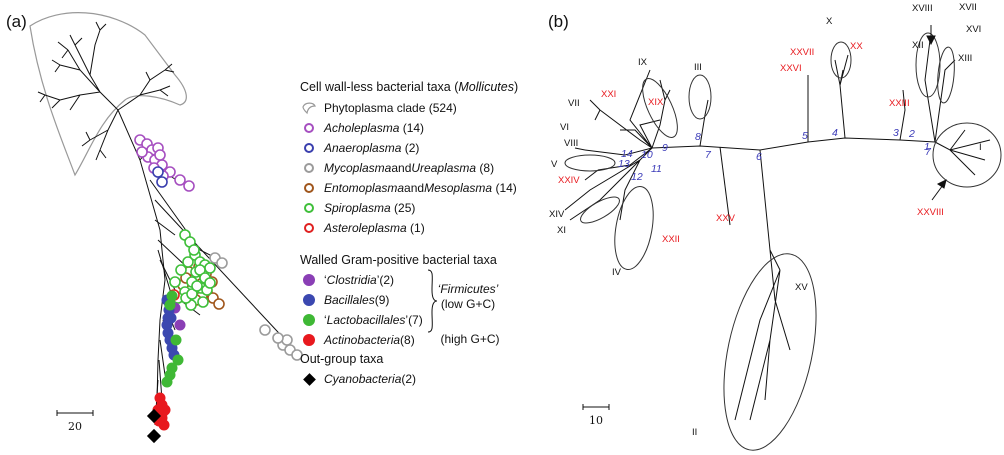 This screenshot has width=1004, height=455. What do you see at coordinates (627, 154) in the screenshot?
I see `branch-number-label: 14` at bounding box center [627, 154].